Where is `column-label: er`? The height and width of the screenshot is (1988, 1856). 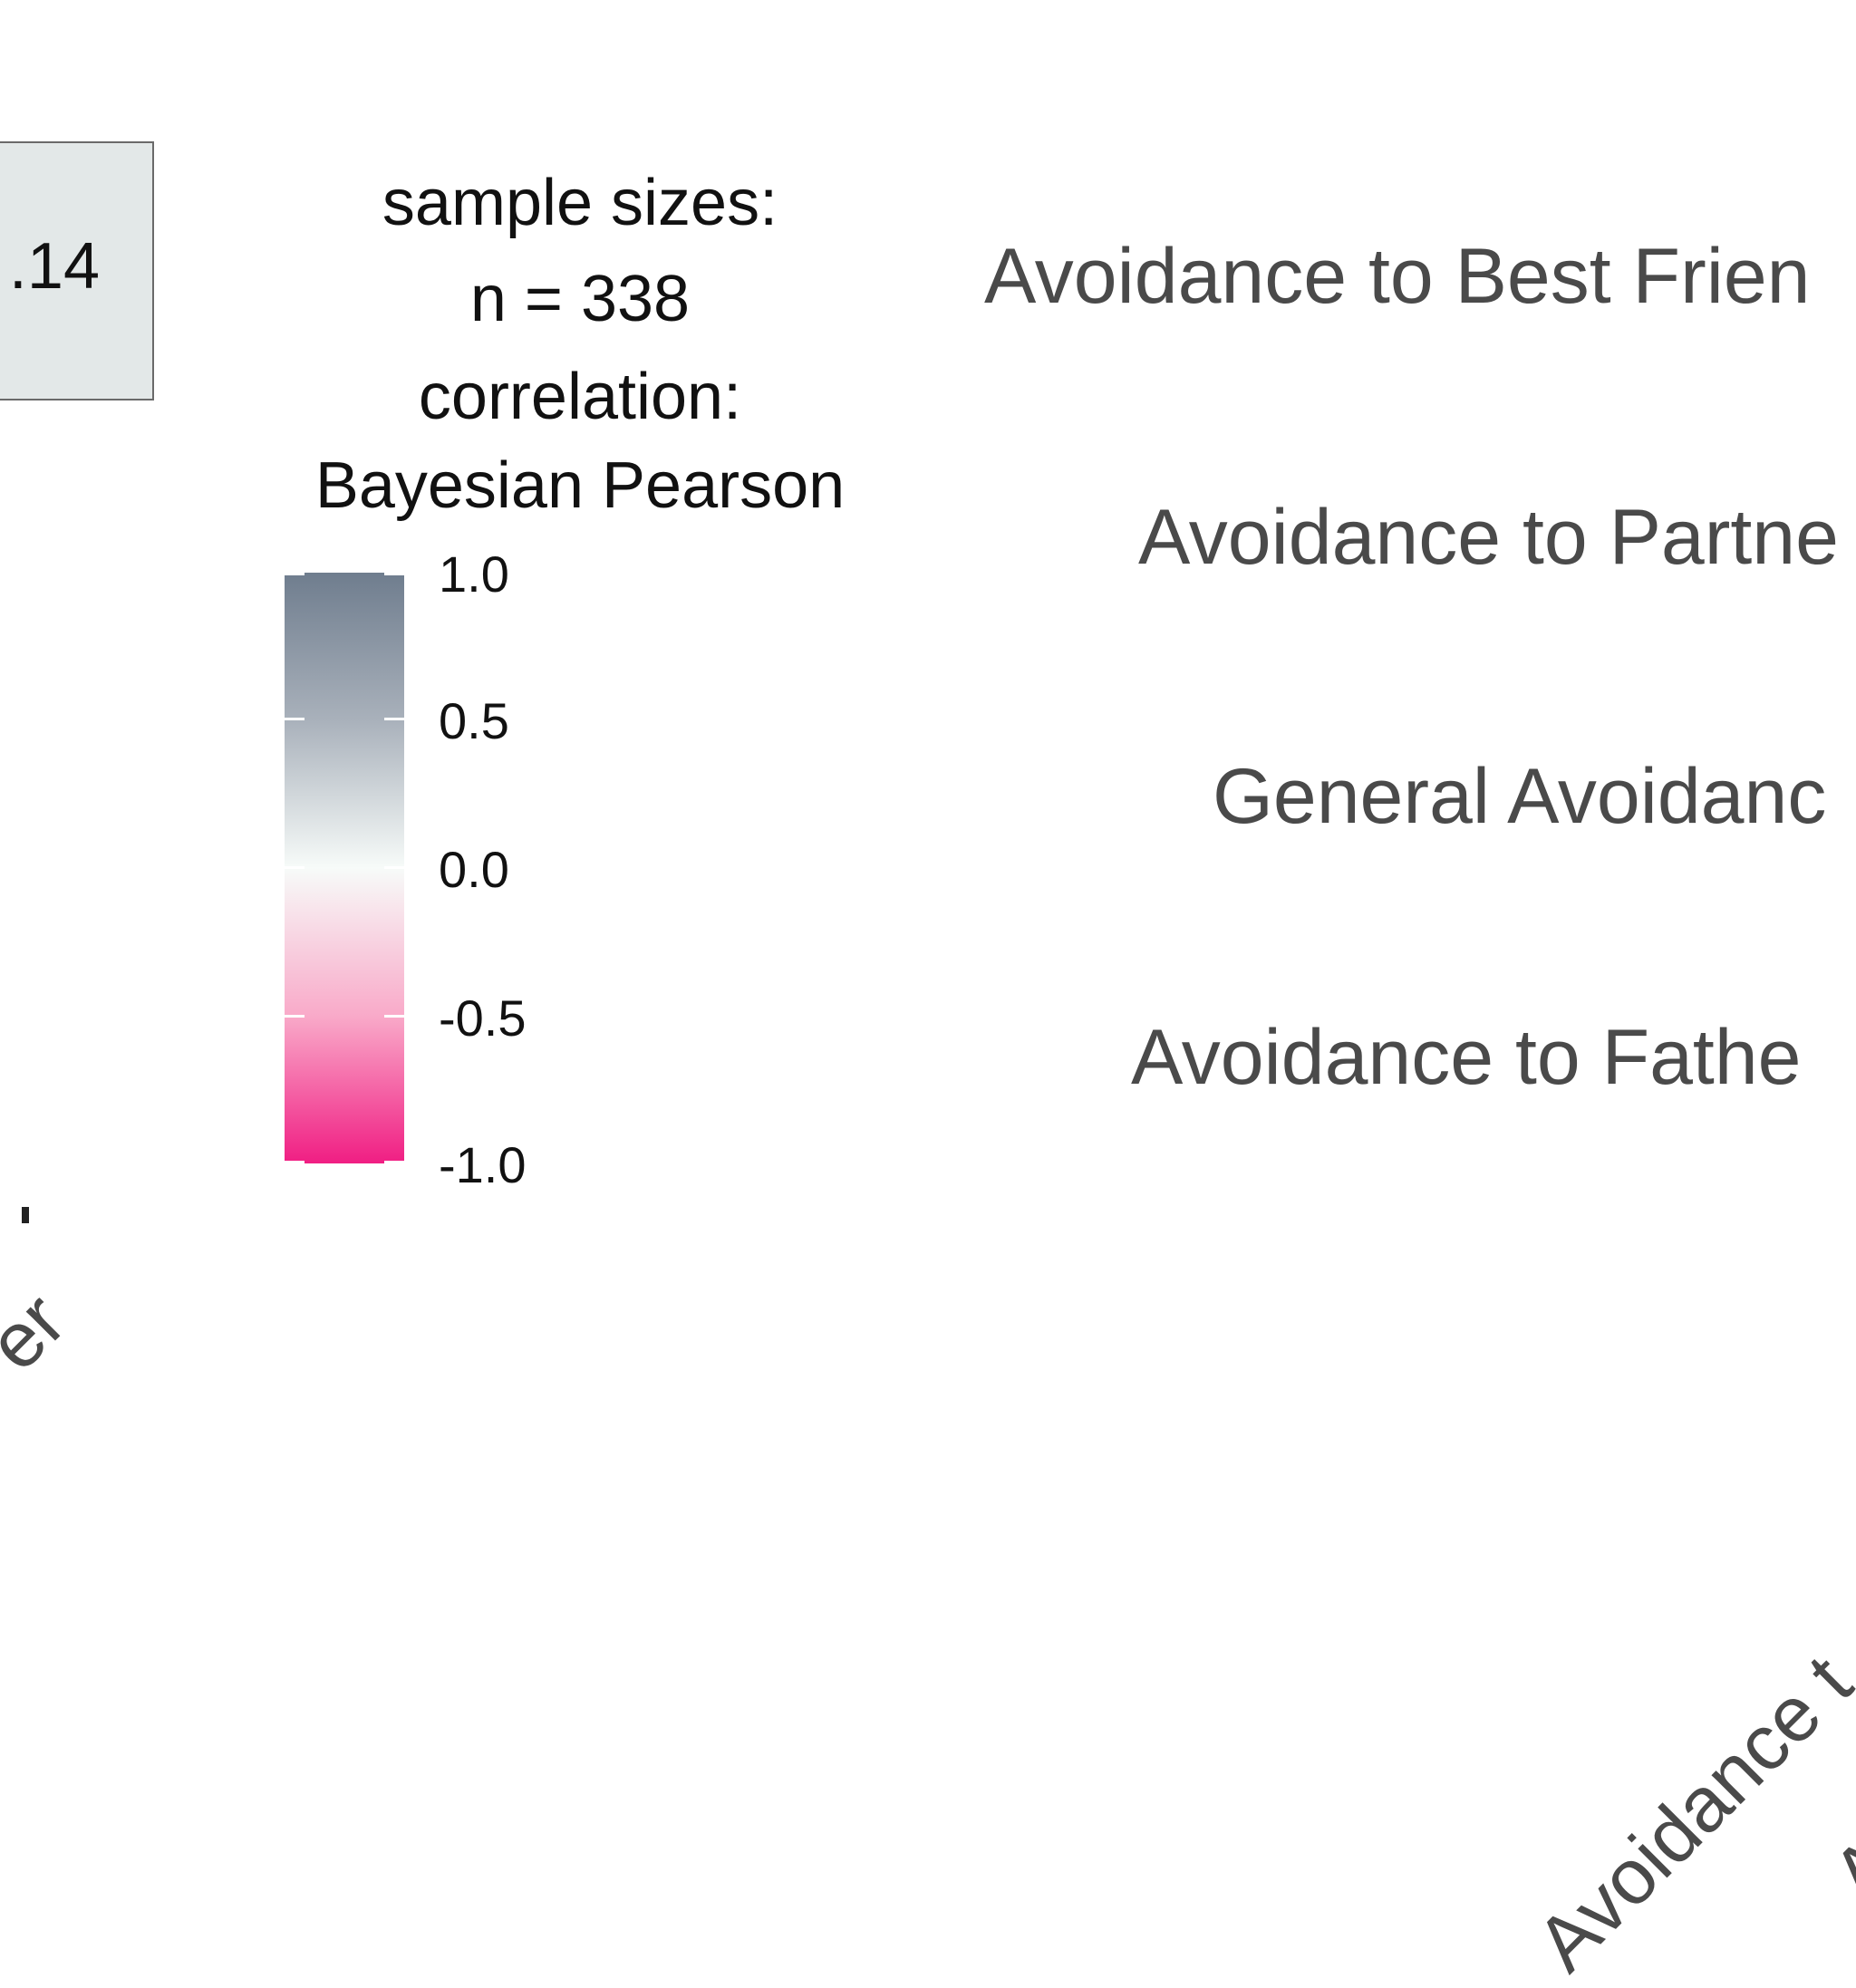
column-label: er is located at coordinates (41, 1332).